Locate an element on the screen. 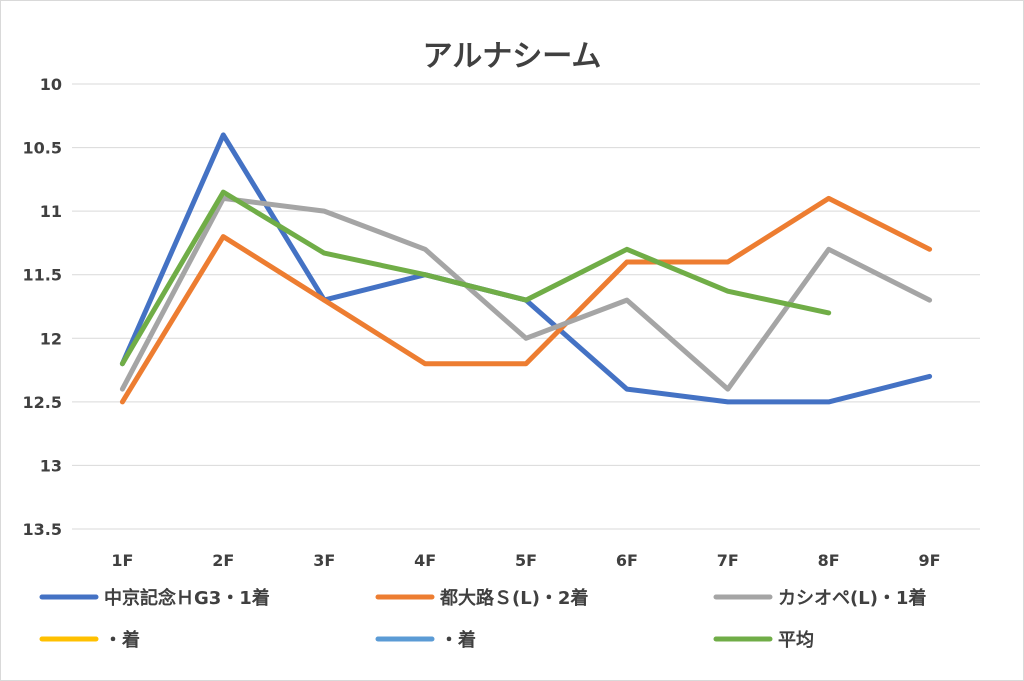 The width and height of the screenshot is (1024, 681). legend-label: 都大路Ｓ(L)・2着 is located at coordinates (513, 598).